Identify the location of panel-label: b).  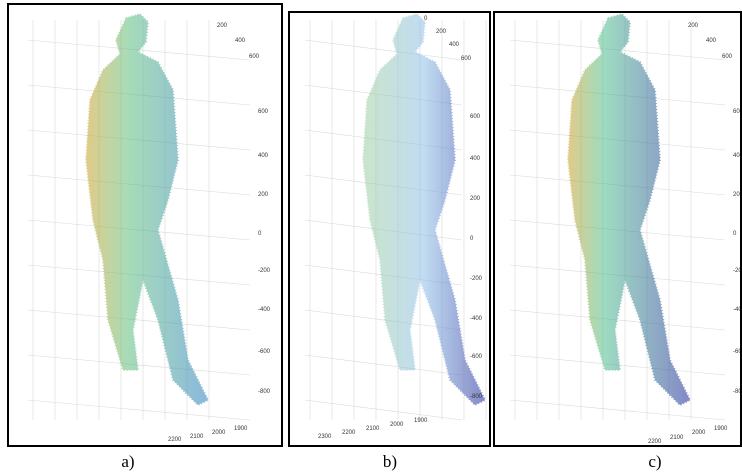
(390, 461).